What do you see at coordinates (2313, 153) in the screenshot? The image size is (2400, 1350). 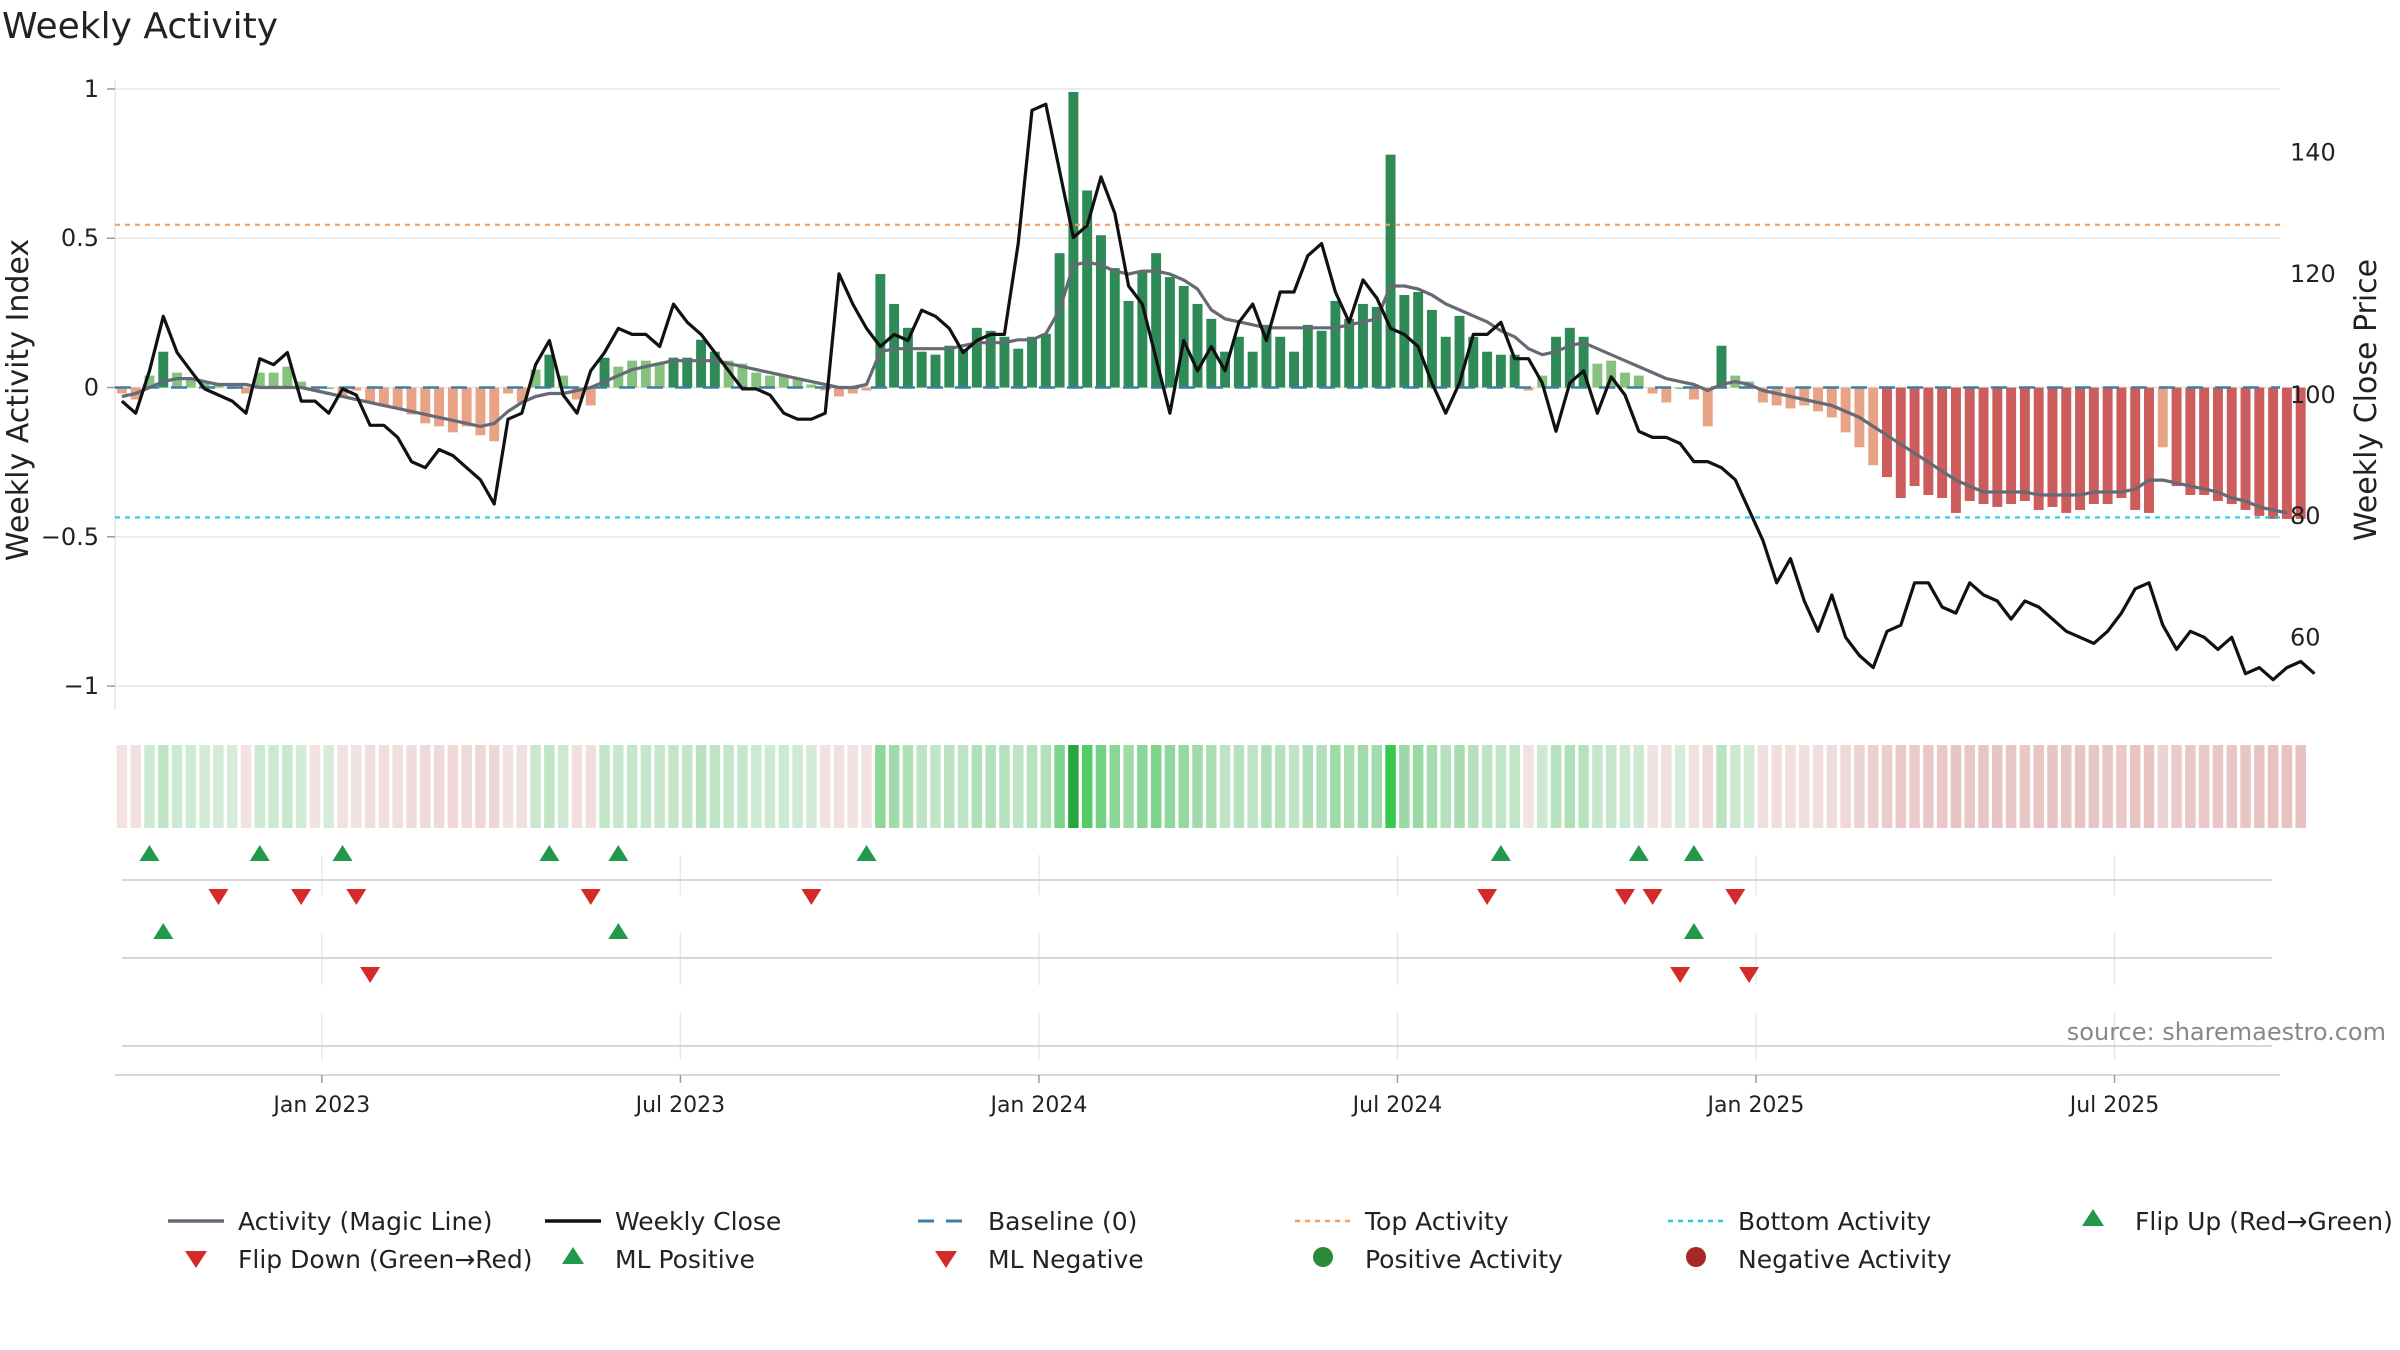 I see `y2-tick-label: 140` at bounding box center [2313, 153].